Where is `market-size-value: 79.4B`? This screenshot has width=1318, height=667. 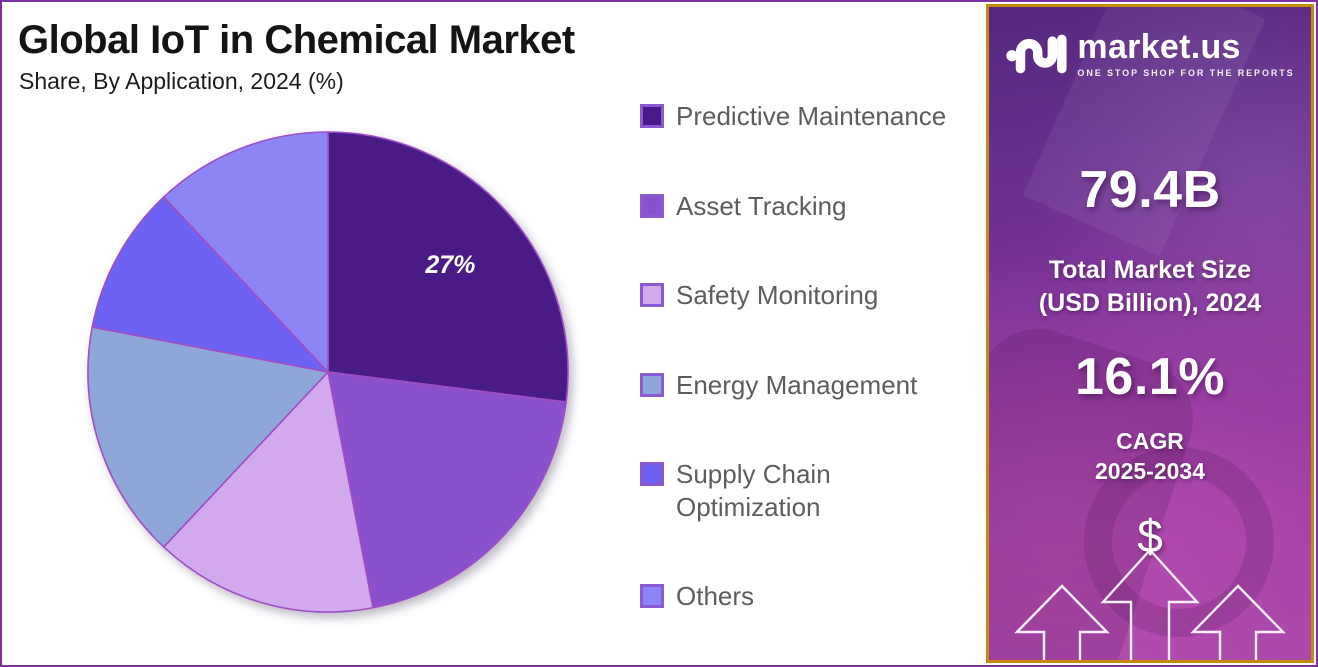 market-size-value: 79.4B is located at coordinates (1150, 190).